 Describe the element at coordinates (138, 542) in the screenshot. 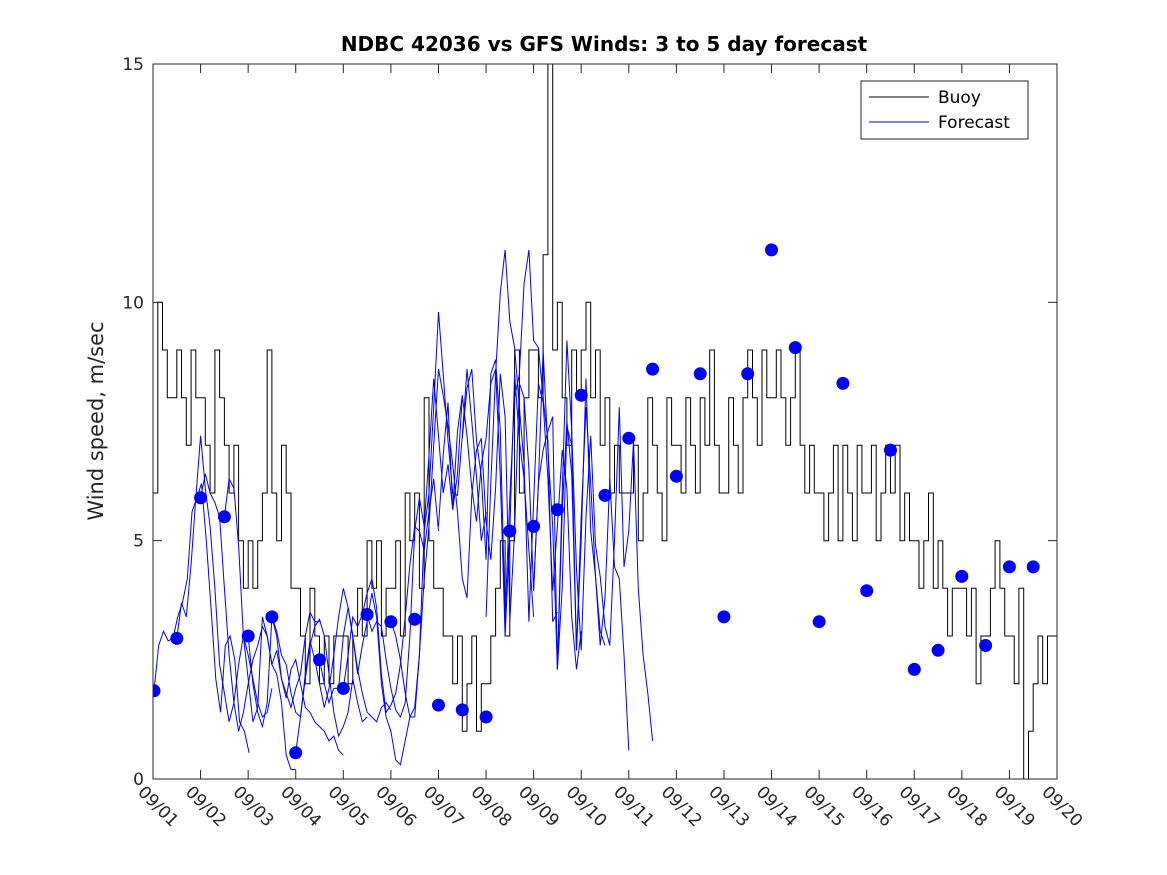

I see `y-tick-label: 5` at that location.